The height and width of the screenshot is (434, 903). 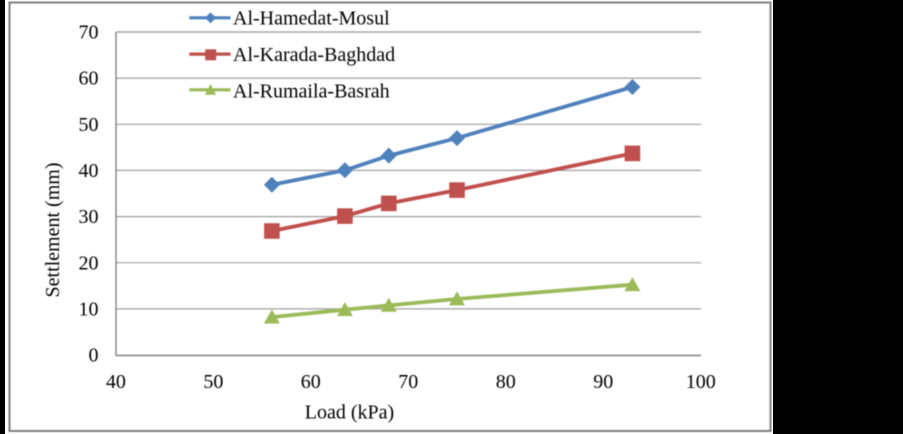 I want to click on svg-text: 100, so click(x=701, y=382).